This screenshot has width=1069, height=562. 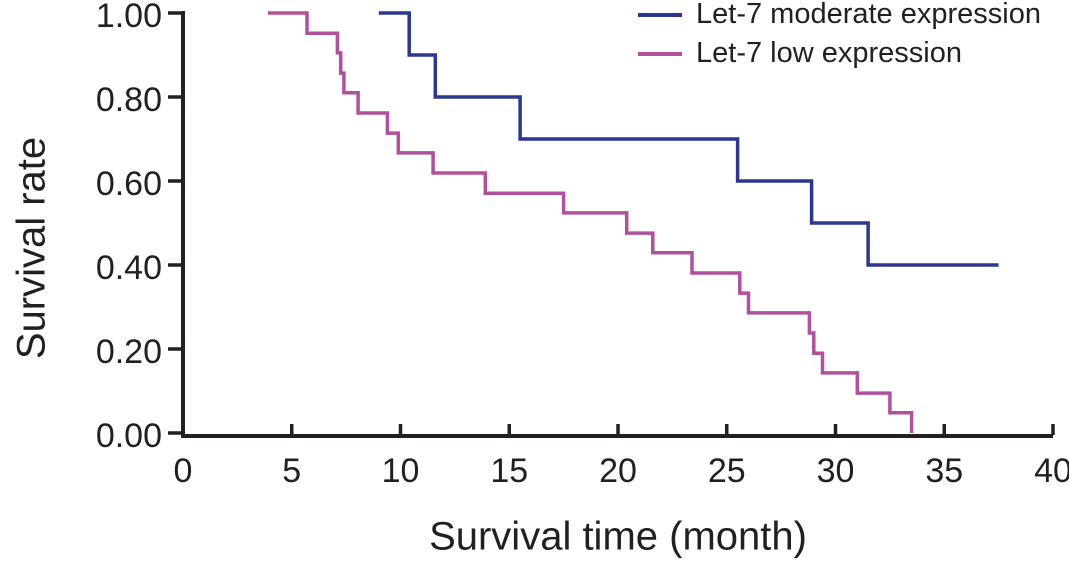 What do you see at coordinates (31, 248) in the screenshot?
I see `y-axis-title: Survival rate` at bounding box center [31, 248].